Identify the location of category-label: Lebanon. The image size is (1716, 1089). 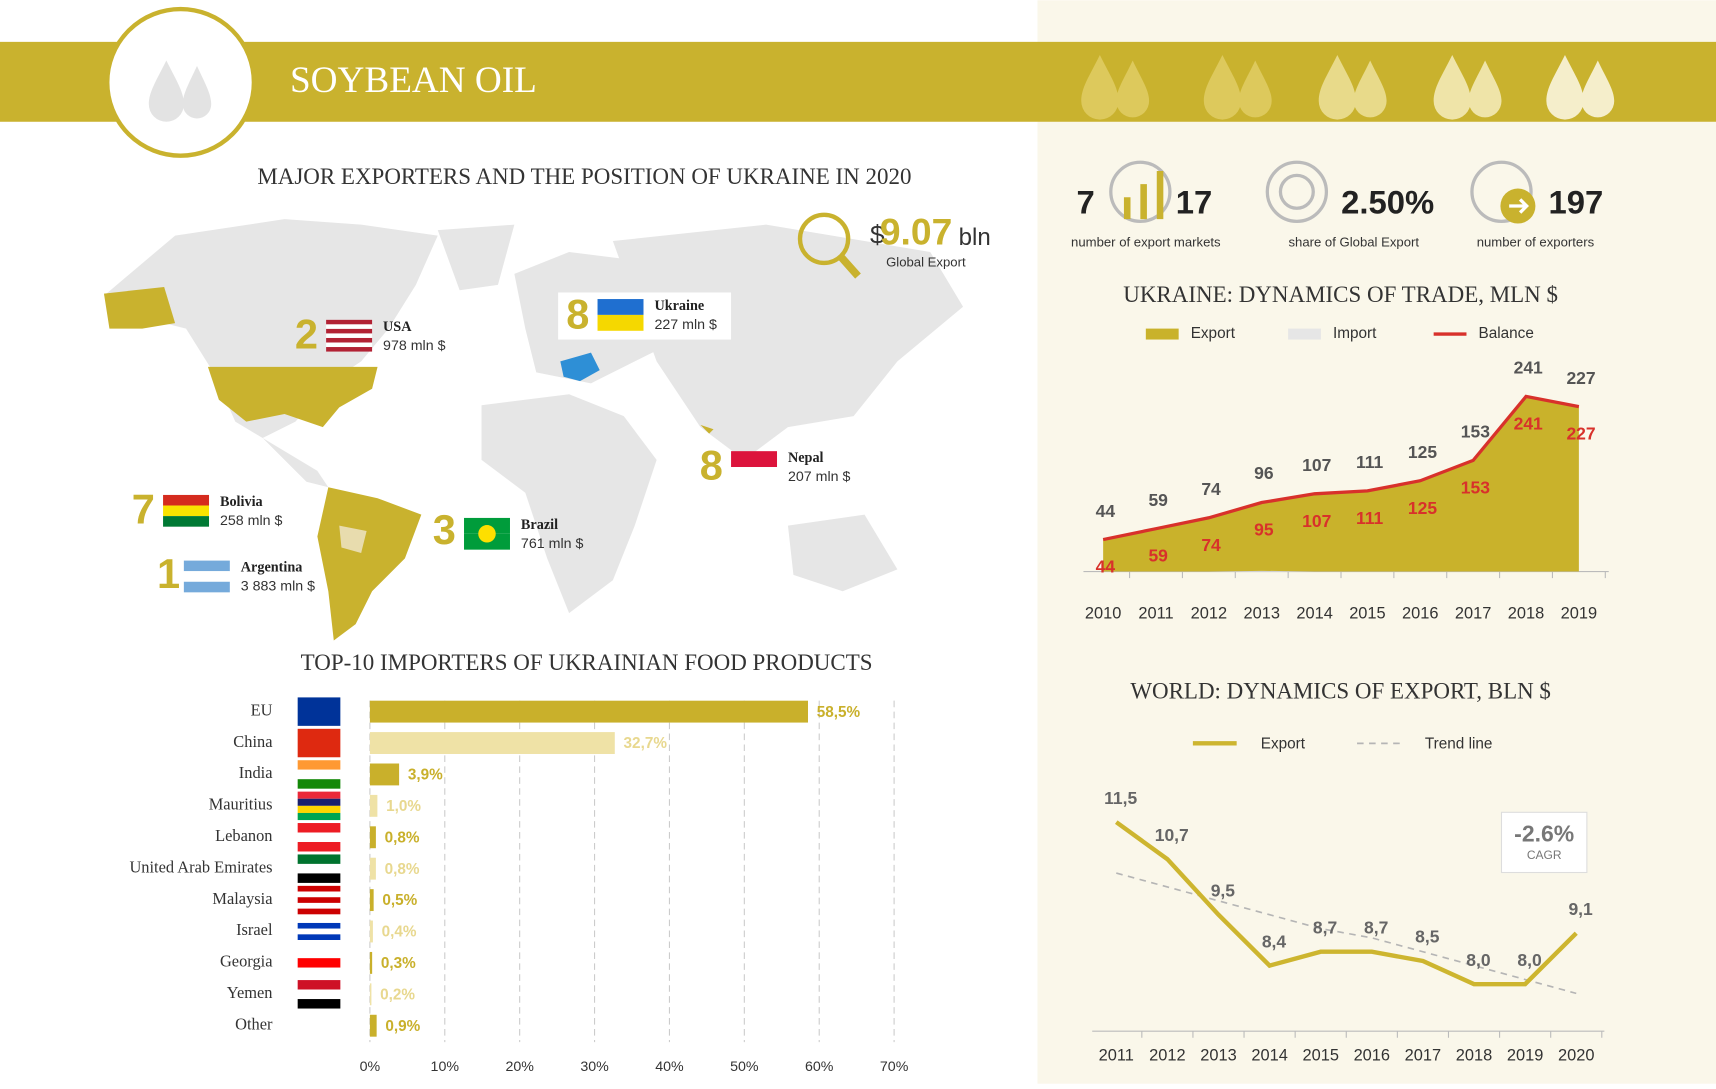
(243, 835).